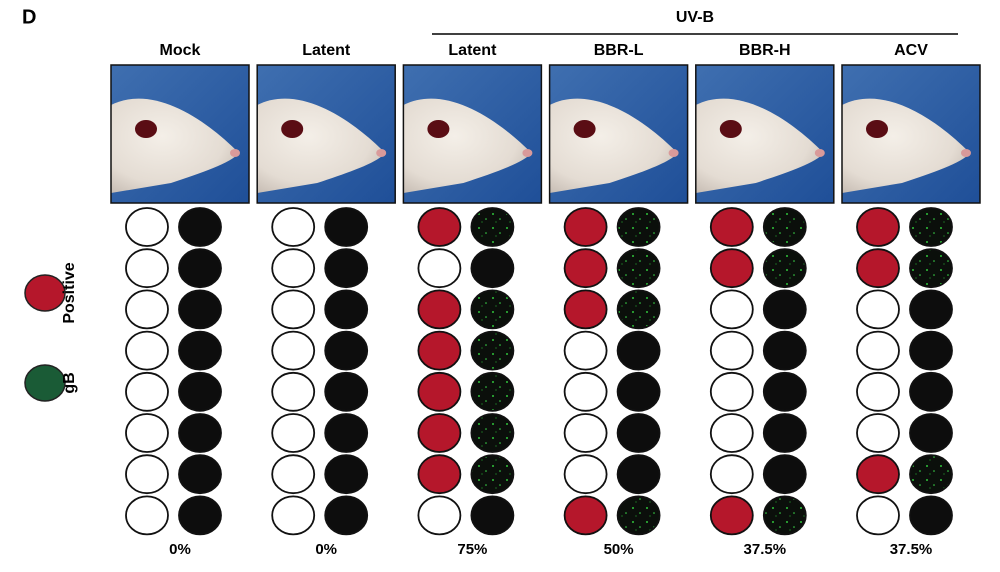 This screenshot has width=1000, height=572. What do you see at coordinates (69, 292) in the screenshot?
I see `legend-label-positive: Positive` at bounding box center [69, 292].